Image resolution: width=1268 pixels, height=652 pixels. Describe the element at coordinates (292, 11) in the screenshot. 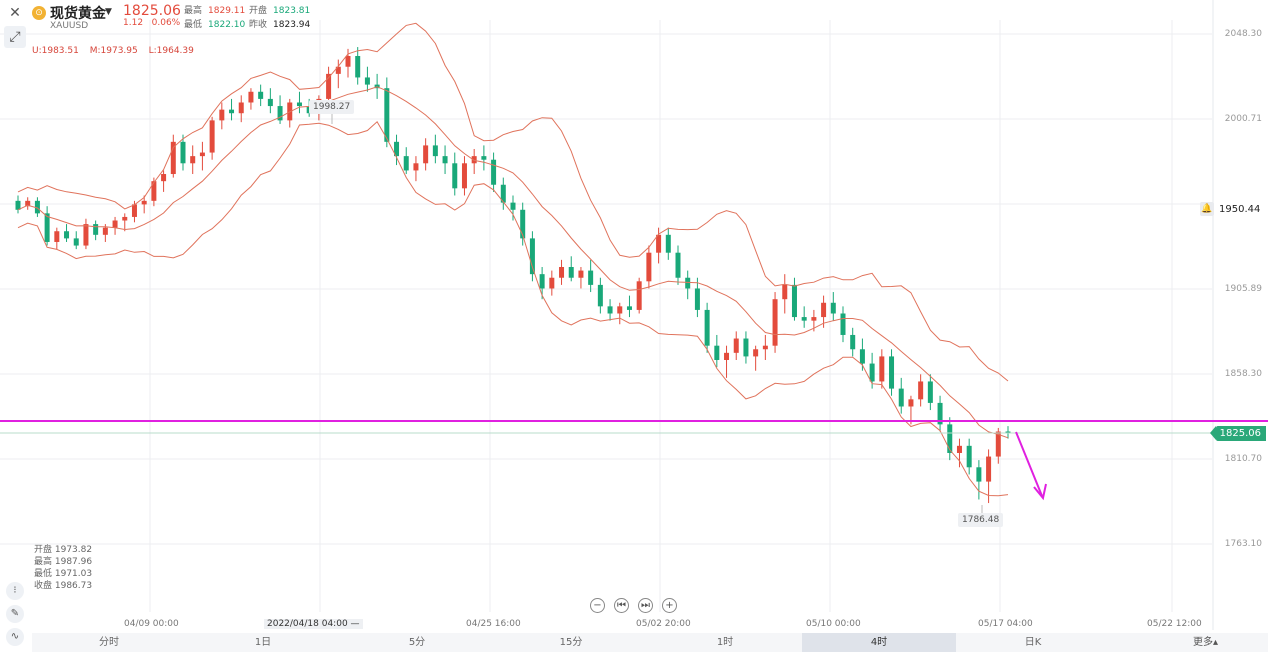

I see `stat-open-value: 1823.81` at that location.